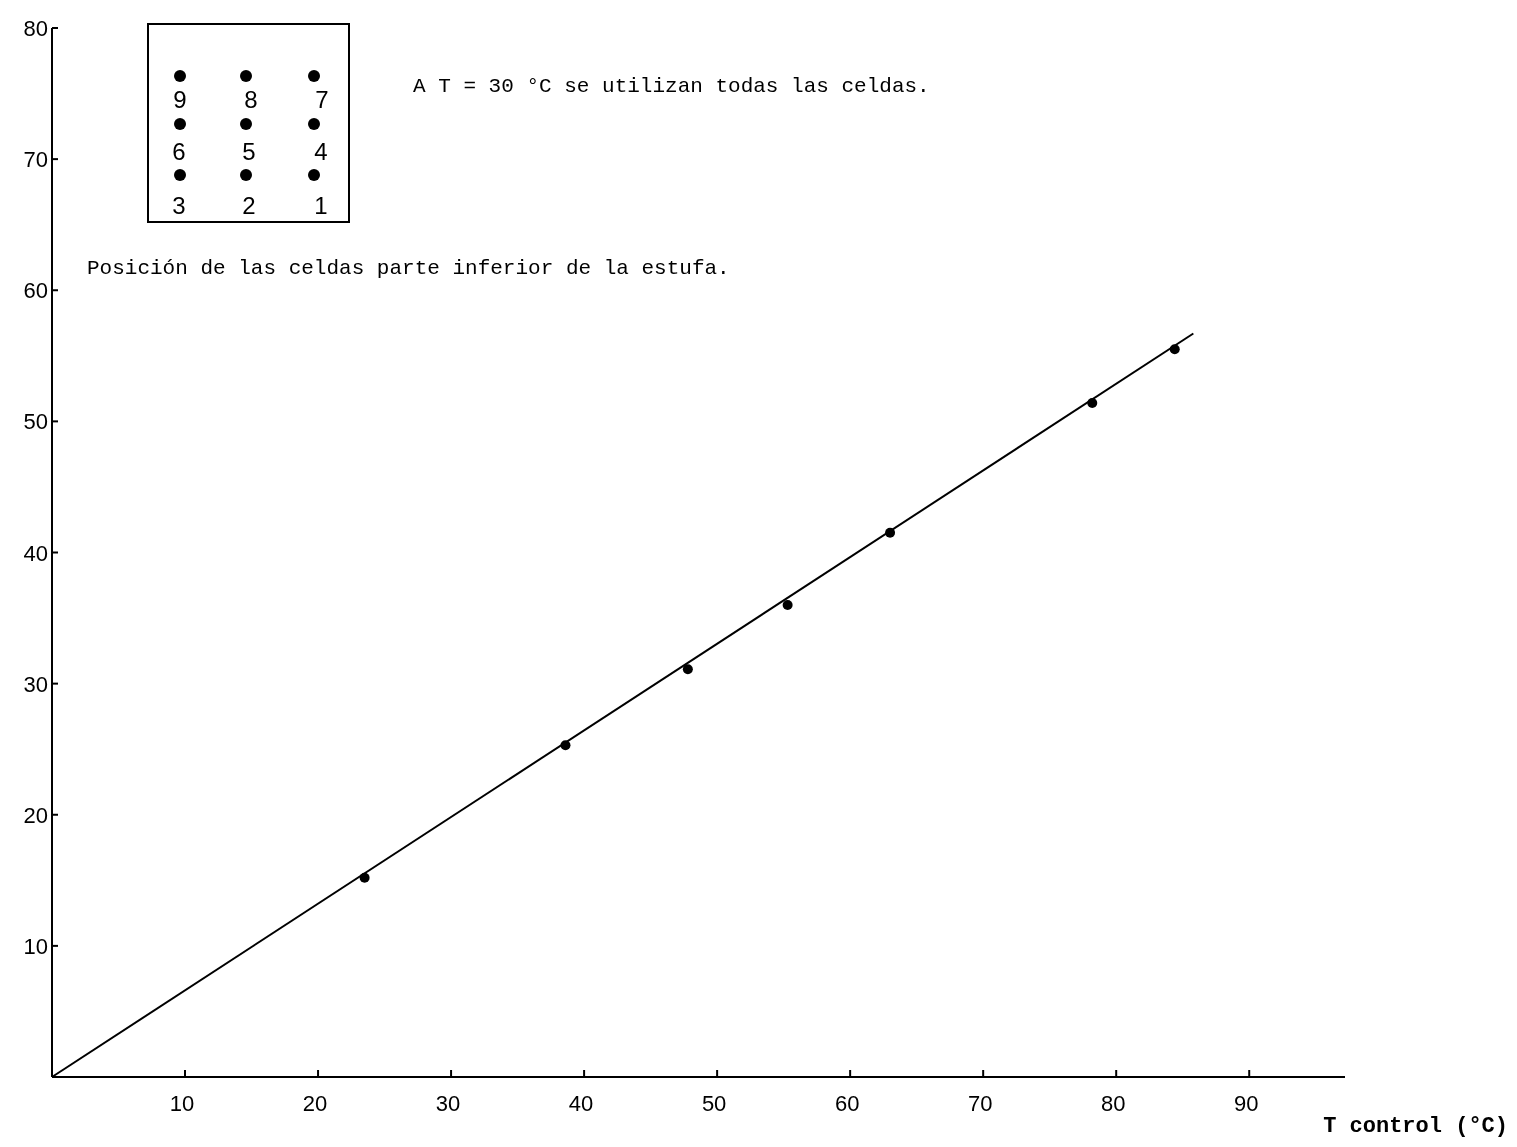 This screenshot has height=1147, width=1517. What do you see at coordinates (251, 99) in the screenshot?
I see `annotation: 8` at bounding box center [251, 99].